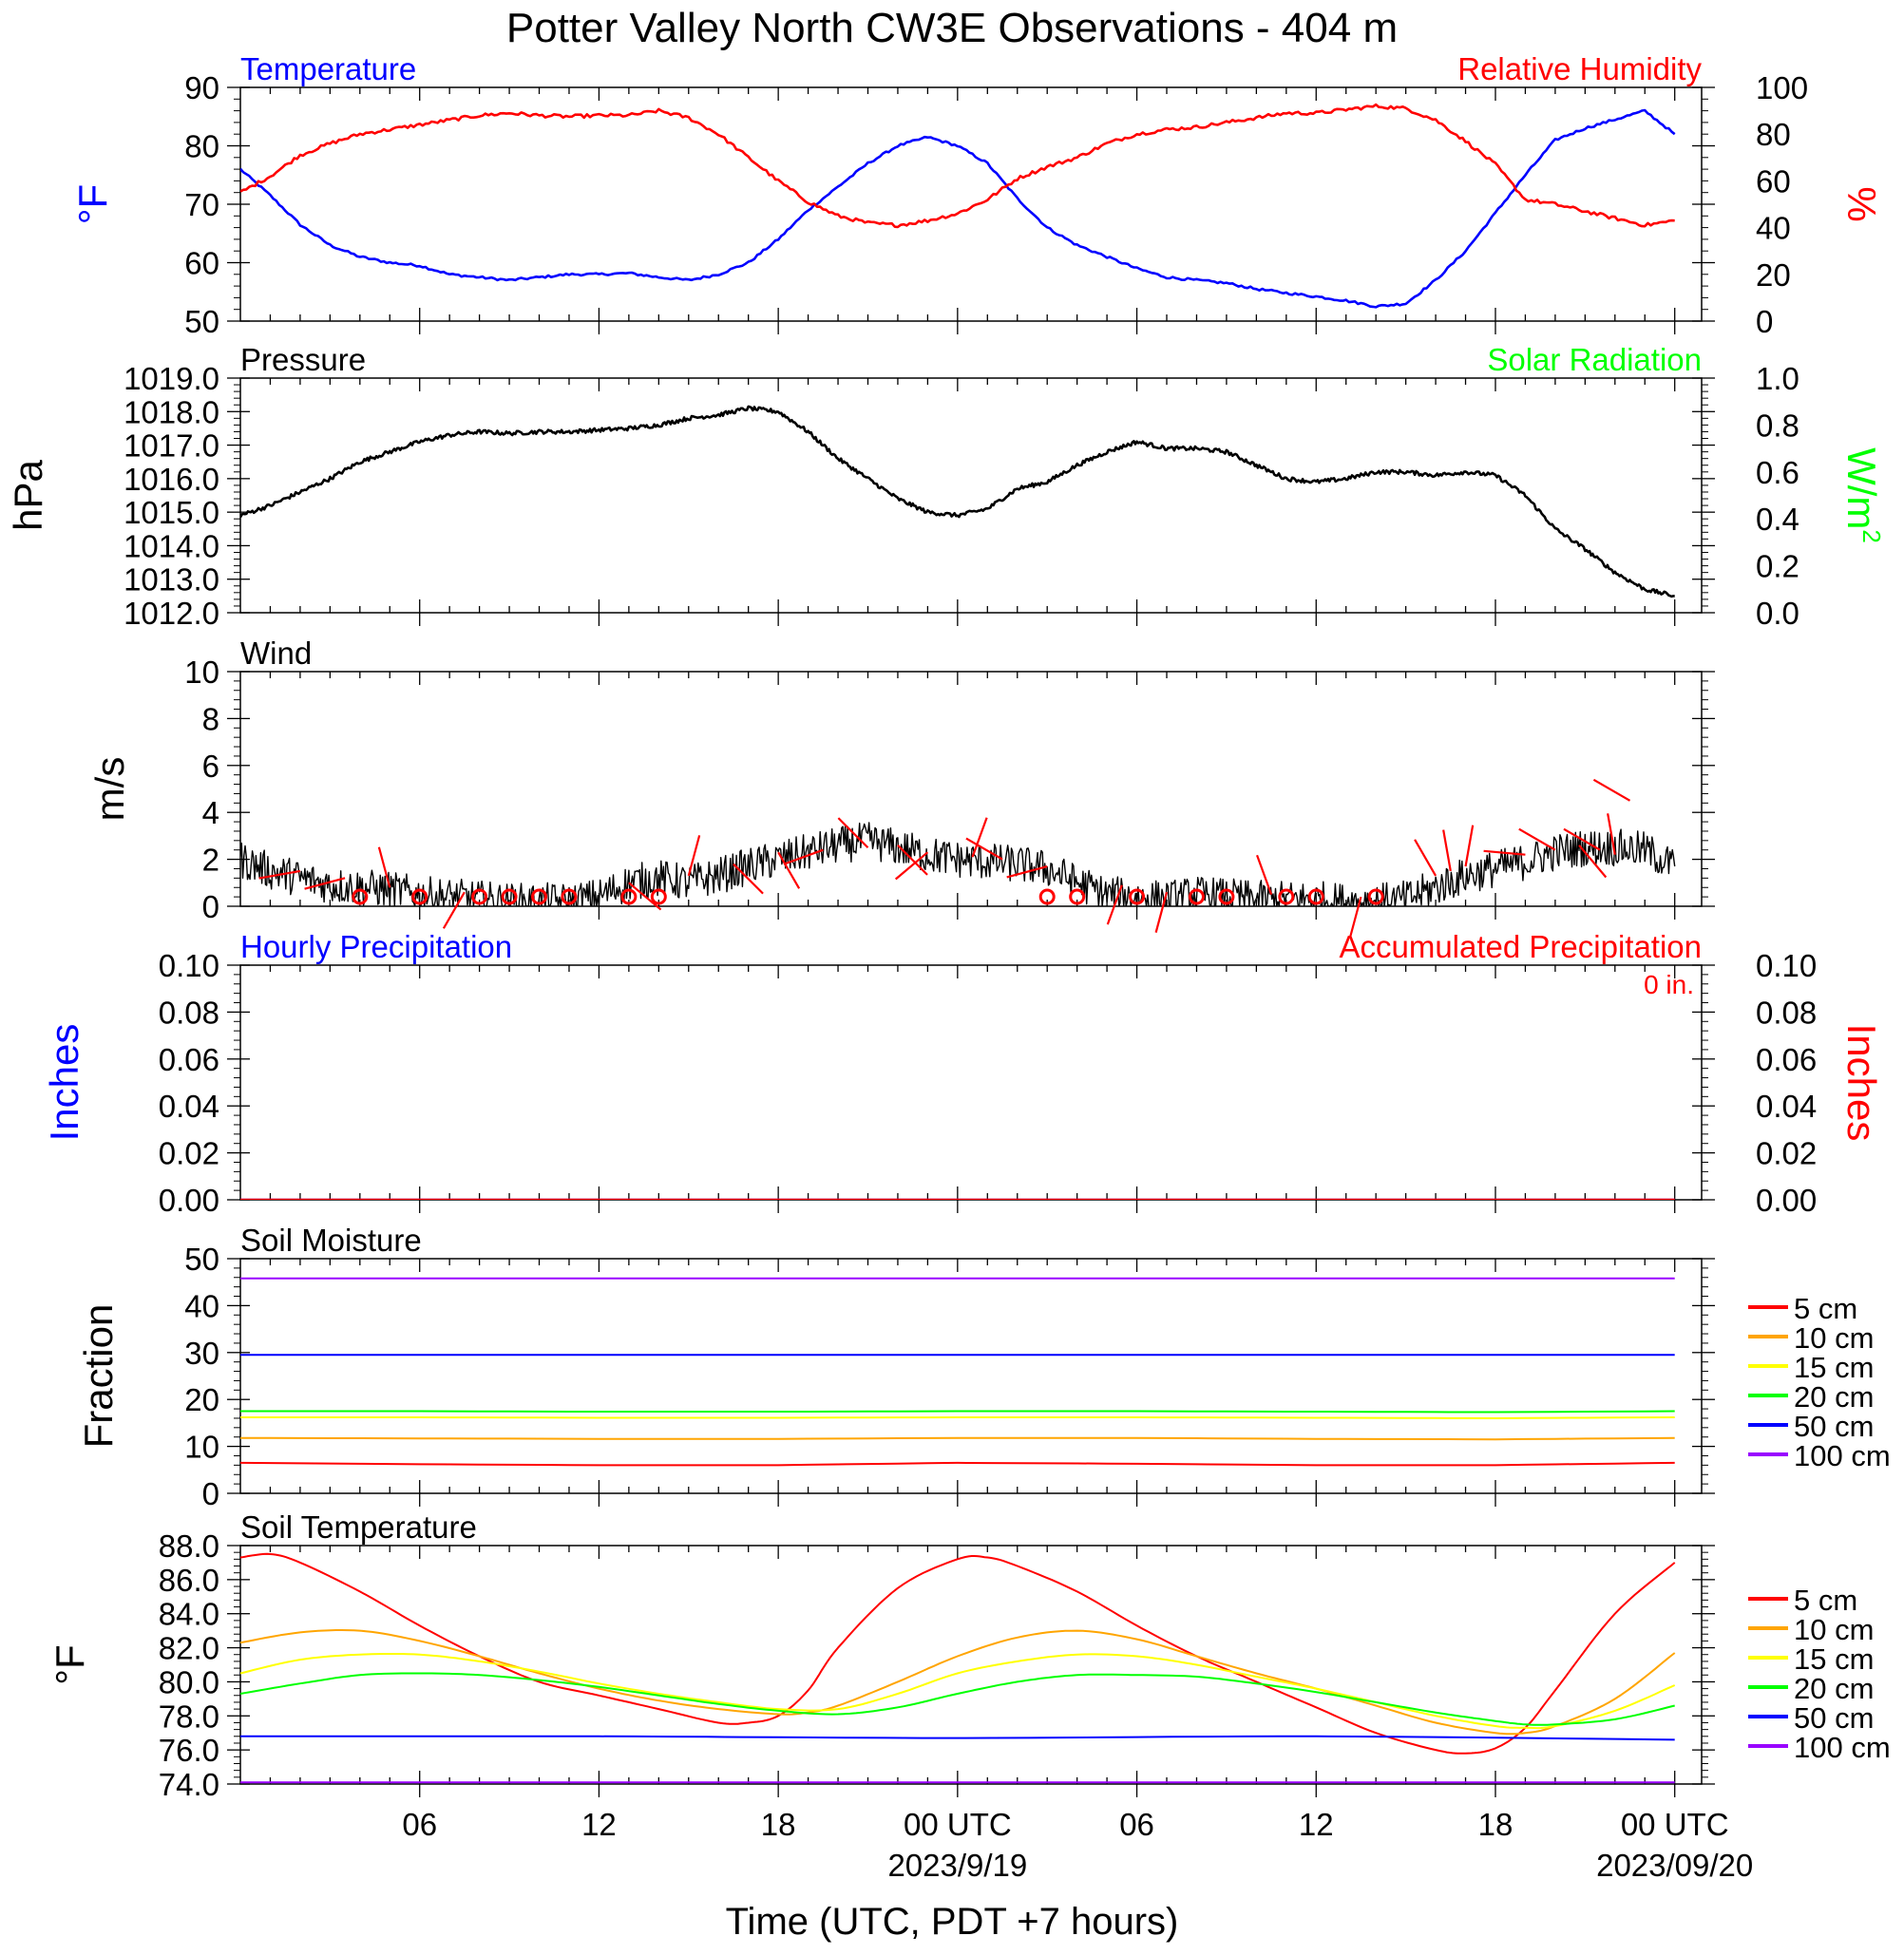  What do you see at coordinates (189, 1013) in the screenshot?
I see `y-tick-label: 0.08` at bounding box center [189, 1013].